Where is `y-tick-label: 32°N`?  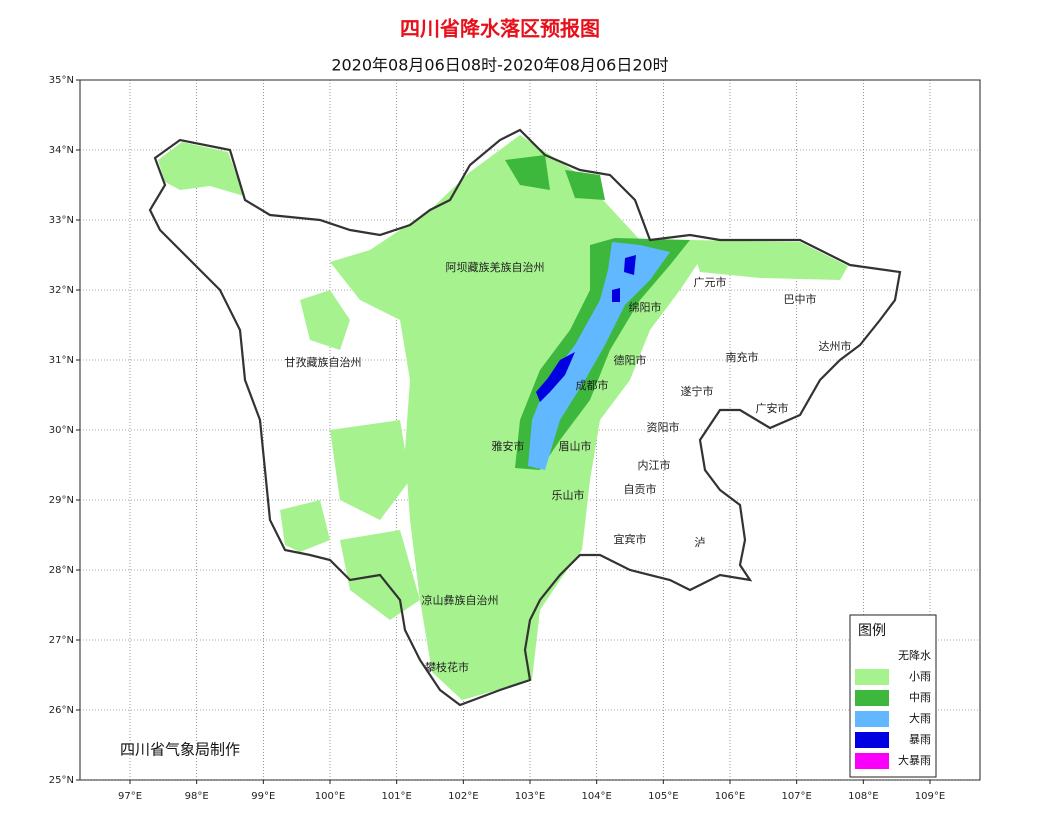
y-tick-label: 32°N is located at coordinates (61, 290).